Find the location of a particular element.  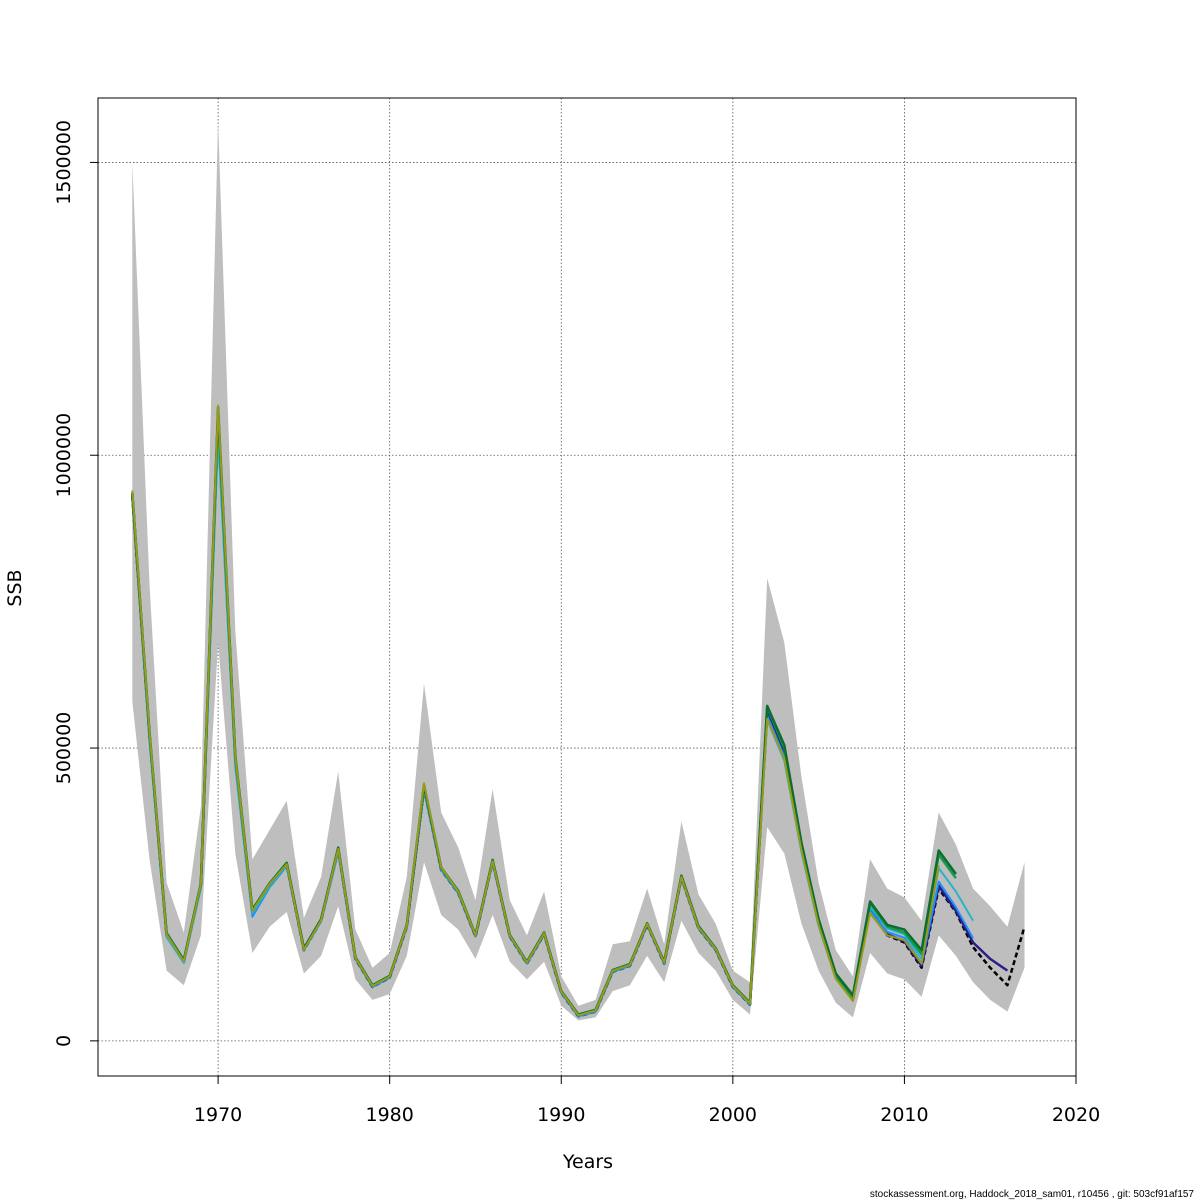

x-tick-label-4: 2010 is located at coordinates (904, 1115).